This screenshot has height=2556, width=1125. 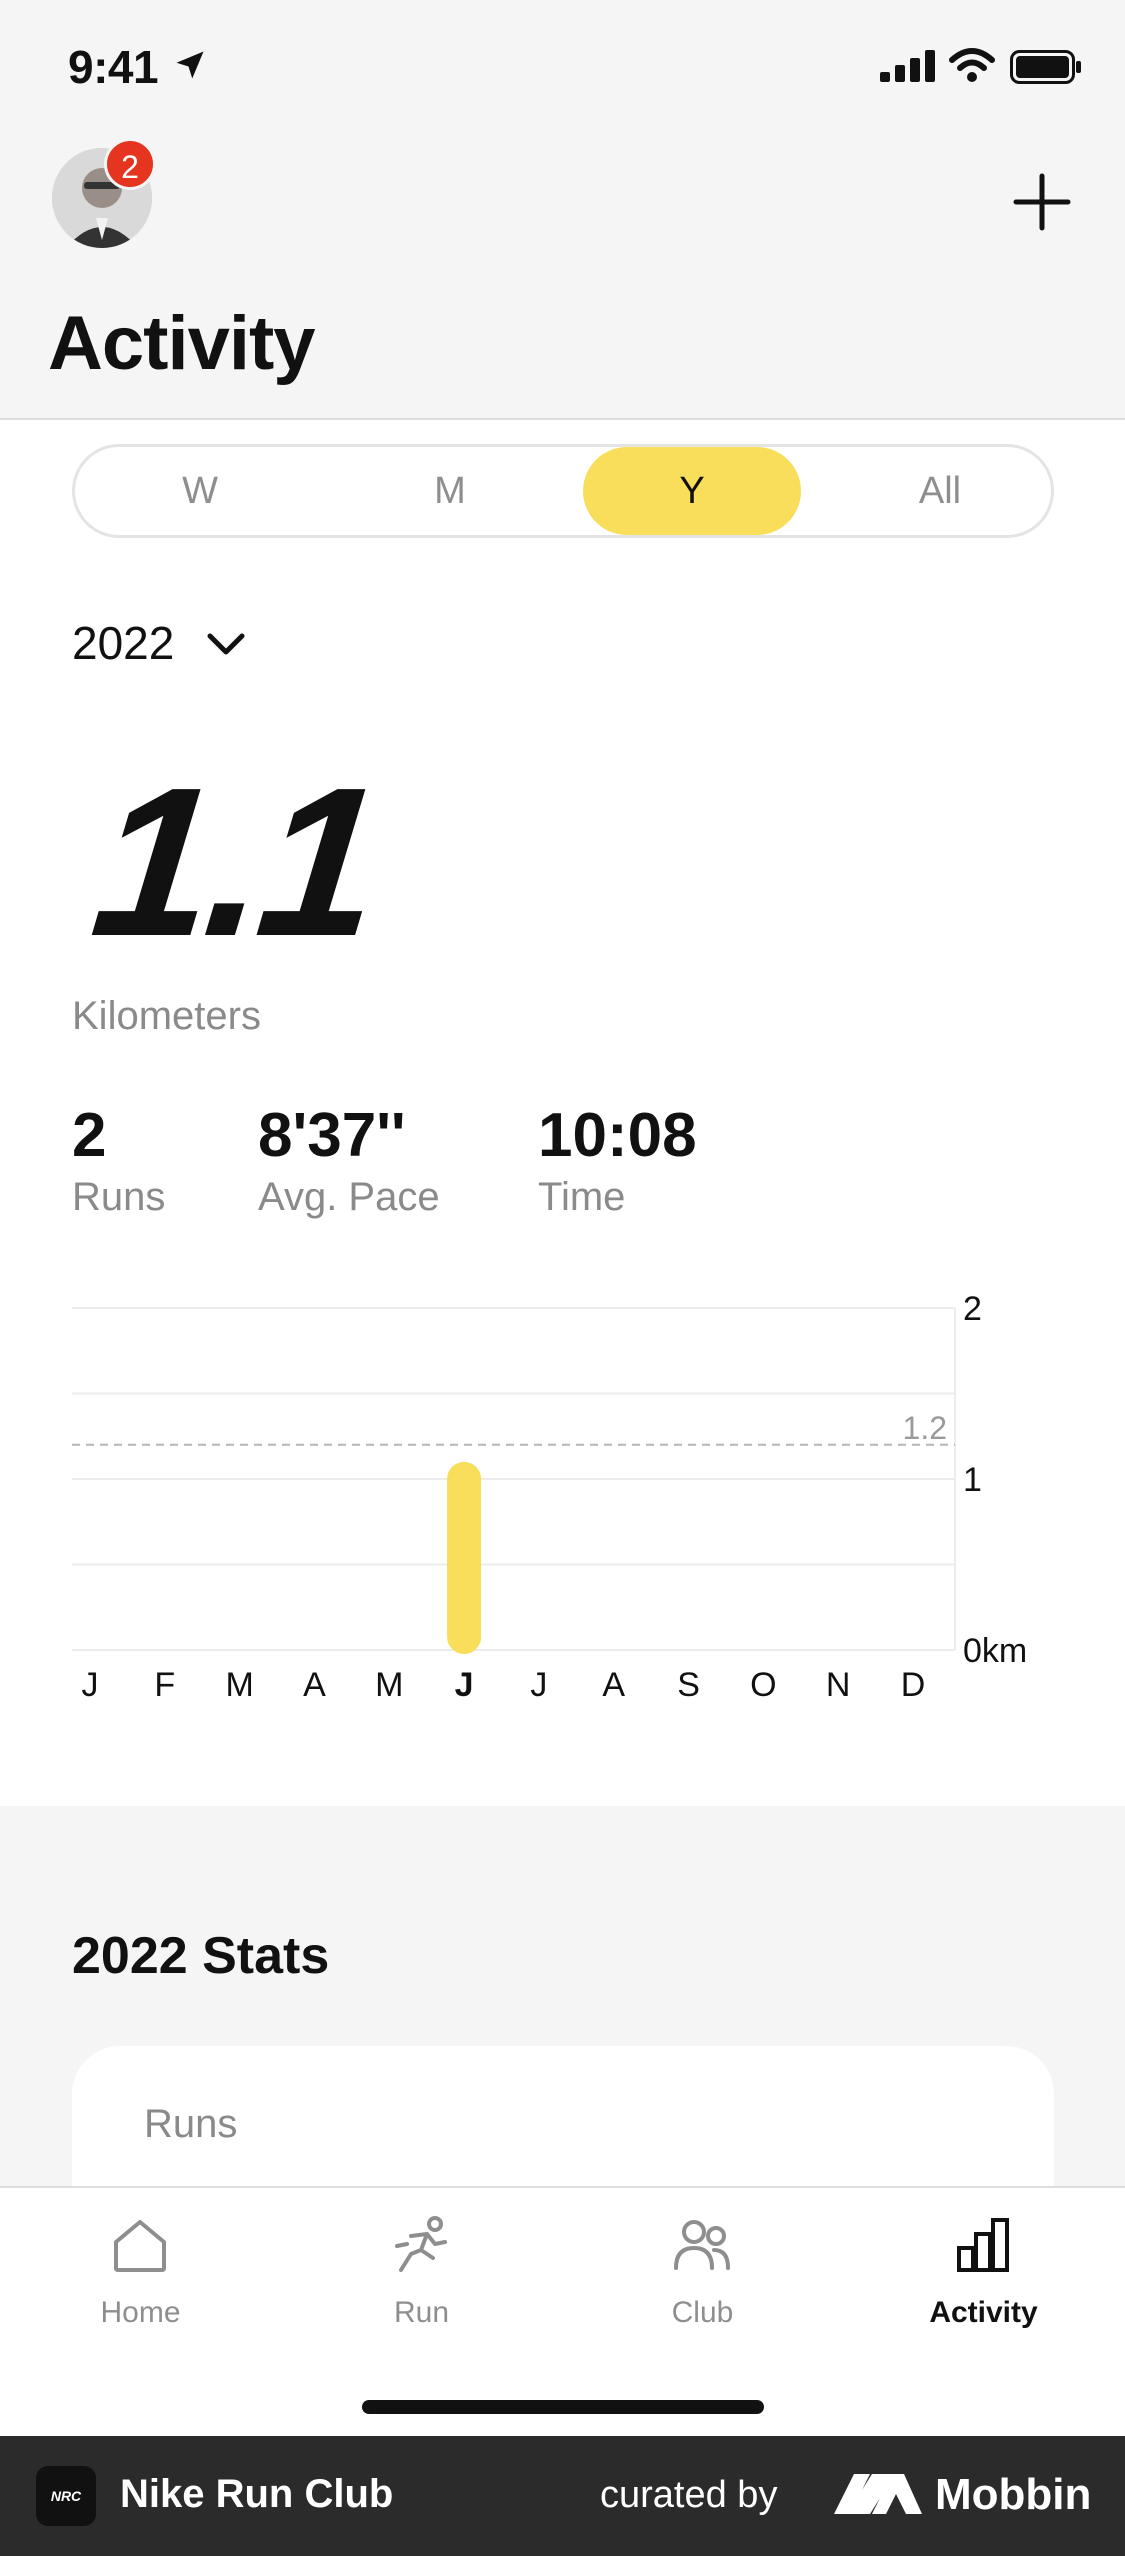 I want to click on footer-brand: Mobbin, so click(x=1013, y=2494).